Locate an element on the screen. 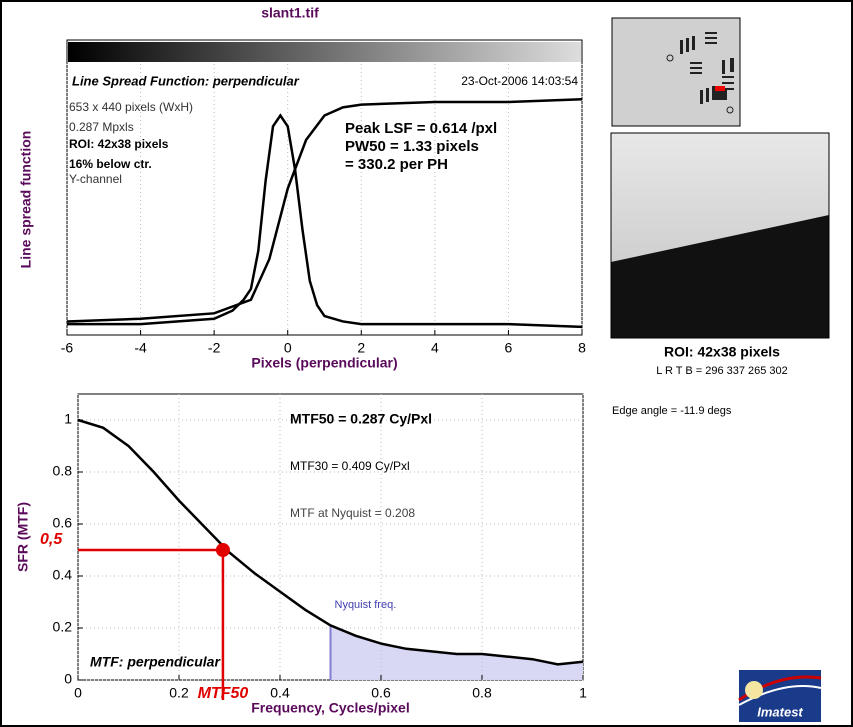 This screenshot has height=727, width=853. roi-image is located at coordinates (720, 235).